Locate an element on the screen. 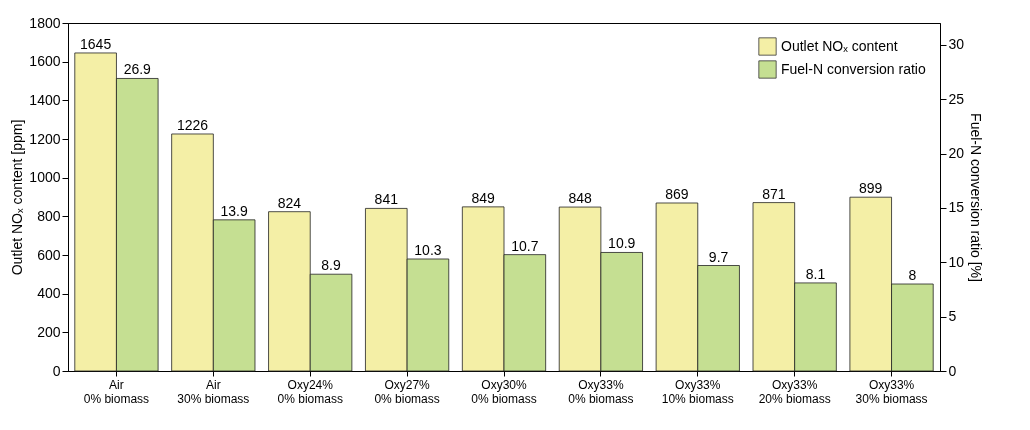 This screenshot has height=430, width=1030. data-label: 899 is located at coordinates (871, 188).